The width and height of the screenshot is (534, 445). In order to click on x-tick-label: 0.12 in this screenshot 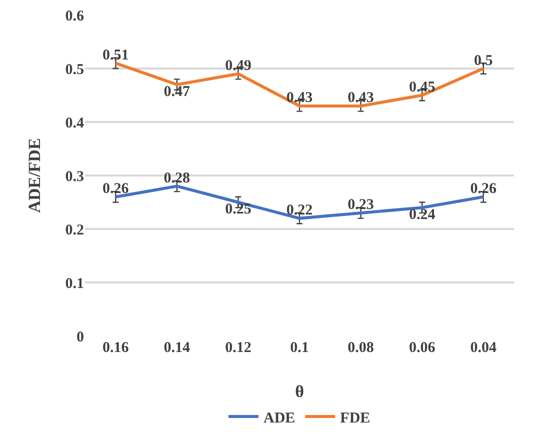, I will do `click(238, 348)`.